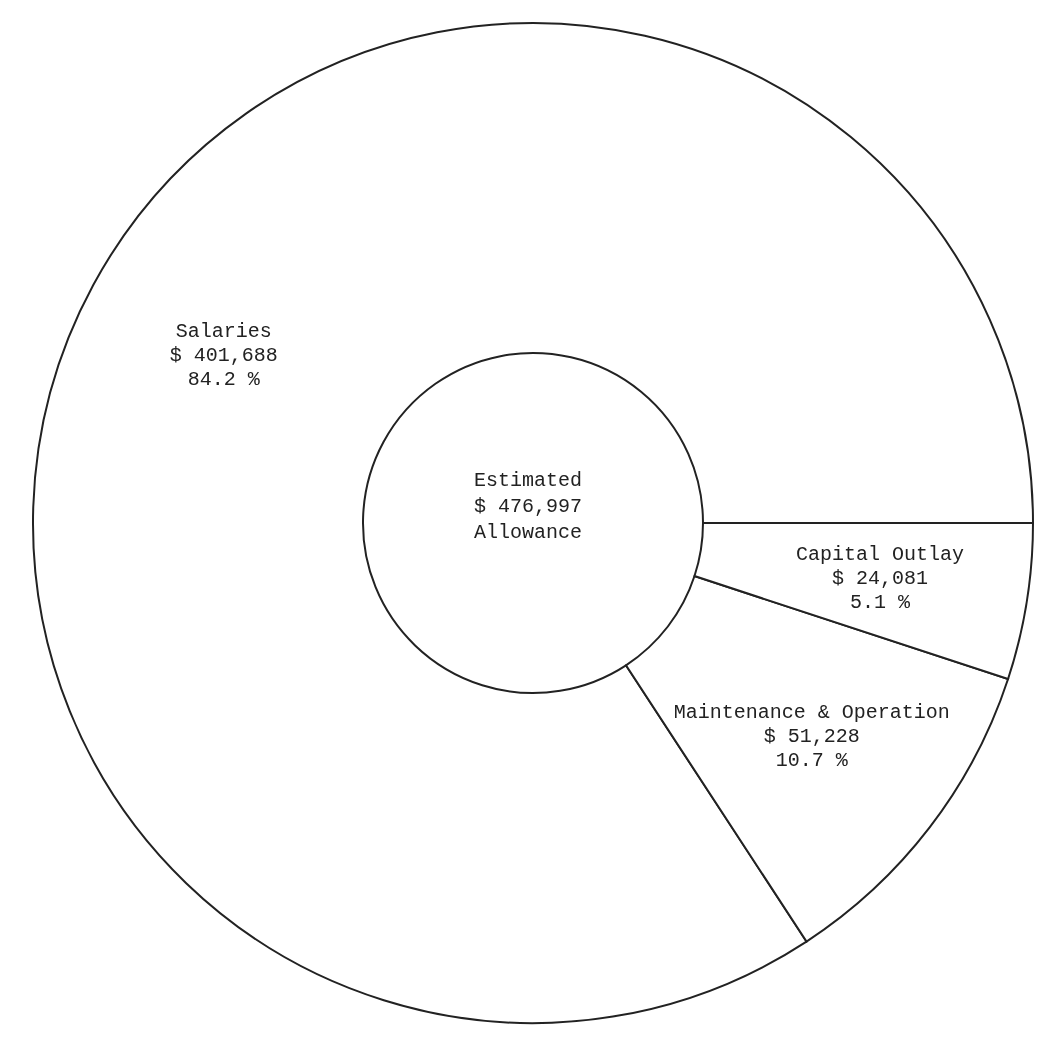  What do you see at coordinates (880, 590) in the screenshot?
I see `data-label: $ 24,081 5.1 %` at bounding box center [880, 590].